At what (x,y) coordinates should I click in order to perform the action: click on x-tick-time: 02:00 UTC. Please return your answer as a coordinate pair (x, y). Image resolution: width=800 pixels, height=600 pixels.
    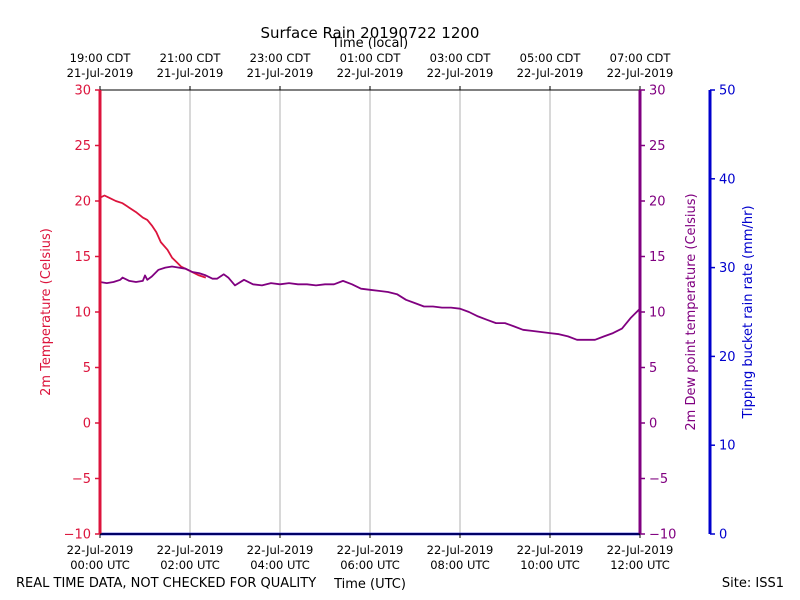
    Looking at the image, I should click on (190, 565).